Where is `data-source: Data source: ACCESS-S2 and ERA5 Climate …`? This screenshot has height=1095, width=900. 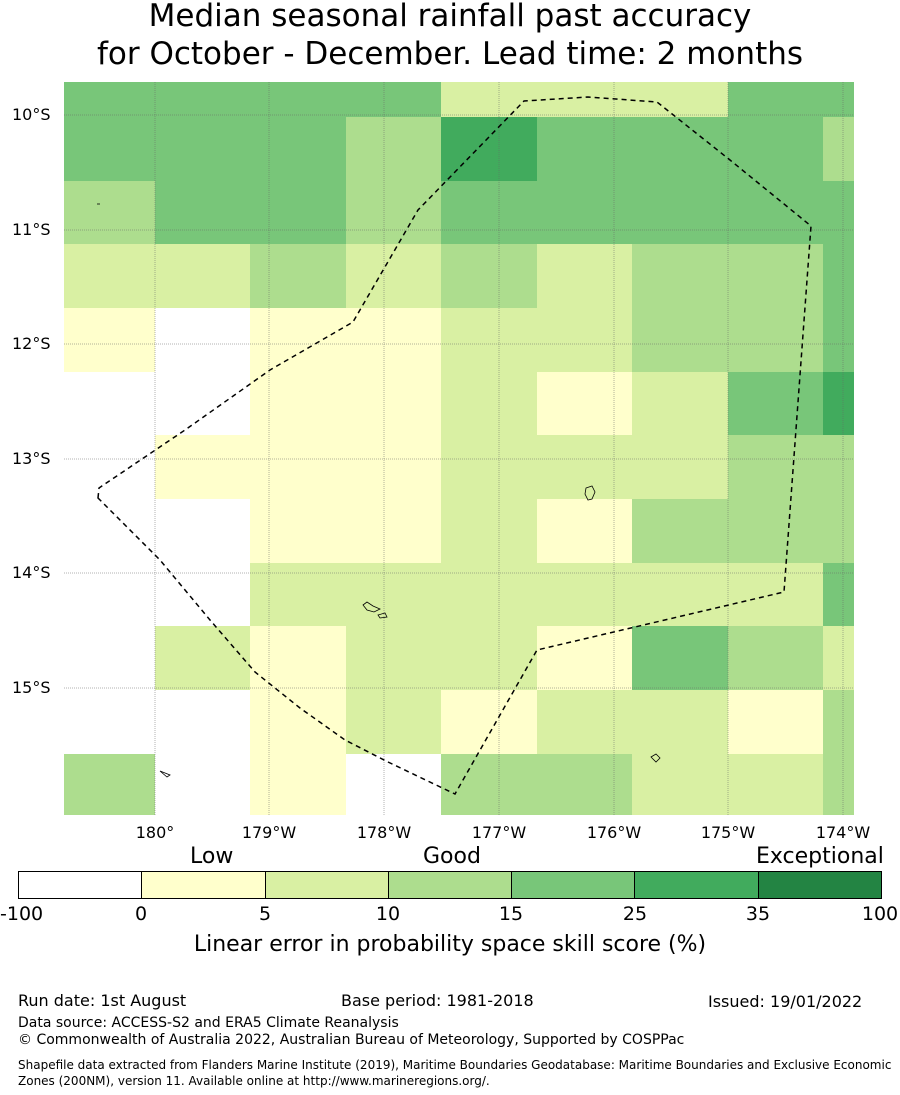
data-source: Data source: ACCESS-S2 and ERA5 Climate … is located at coordinates (208, 1023).